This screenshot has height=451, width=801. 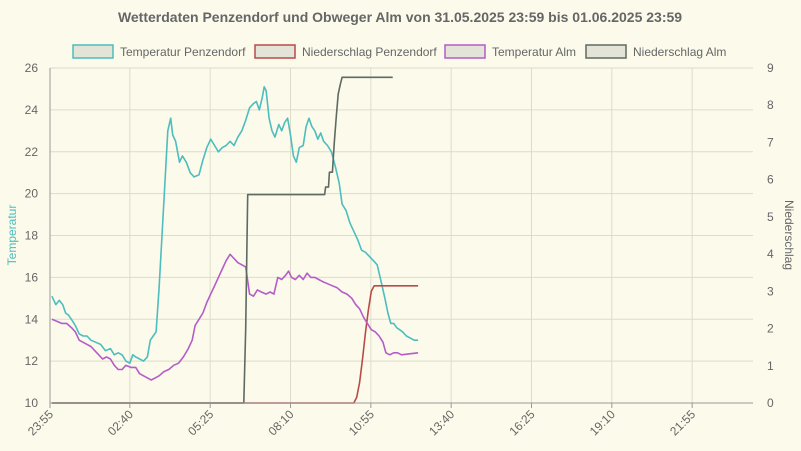 I want to click on y-tick-label-right: 5, so click(x=770, y=217).